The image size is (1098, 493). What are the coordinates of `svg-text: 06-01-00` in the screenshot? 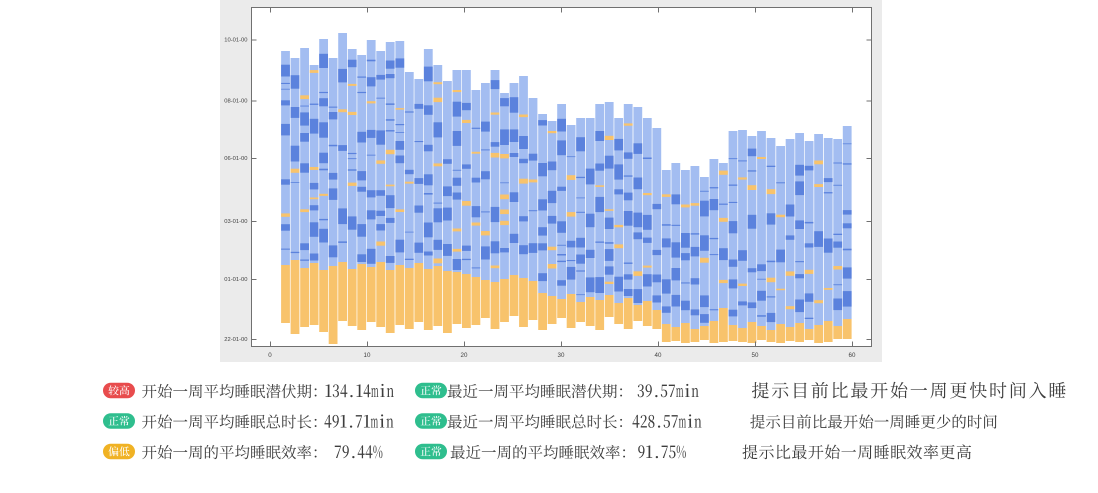 It's located at (235, 159).